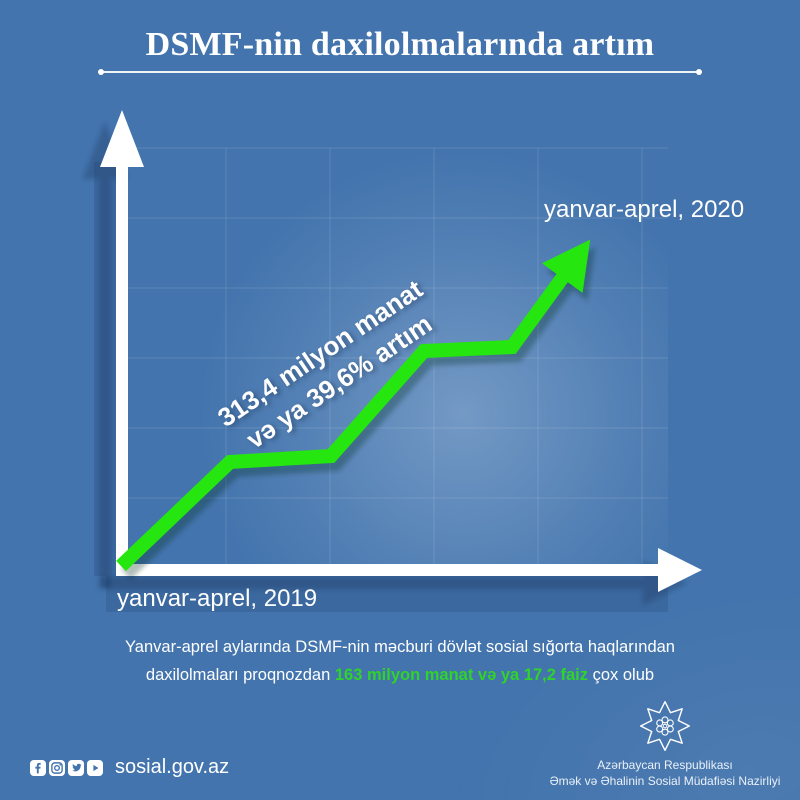 The width and height of the screenshot is (800, 800). I want to click on highlight-value: 163 milyon manat və ya 17,2 faiz, so click(461, 675).